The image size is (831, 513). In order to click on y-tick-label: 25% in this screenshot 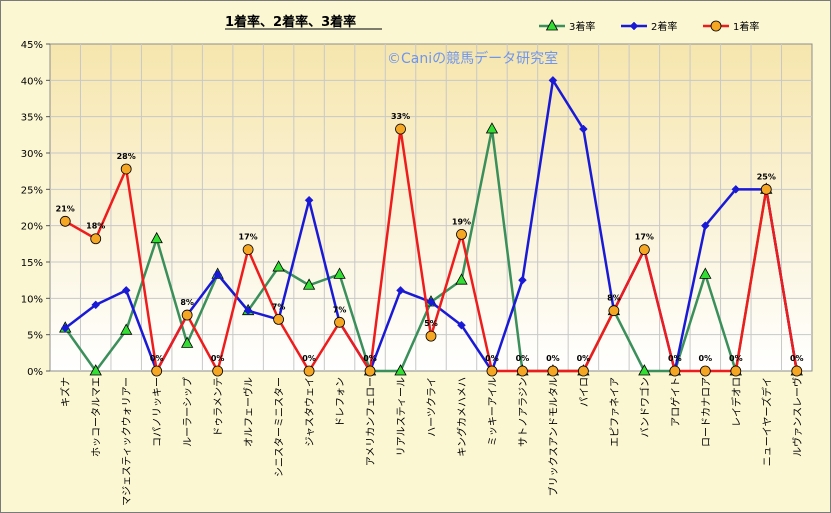, I will do `click(32, 190)`.